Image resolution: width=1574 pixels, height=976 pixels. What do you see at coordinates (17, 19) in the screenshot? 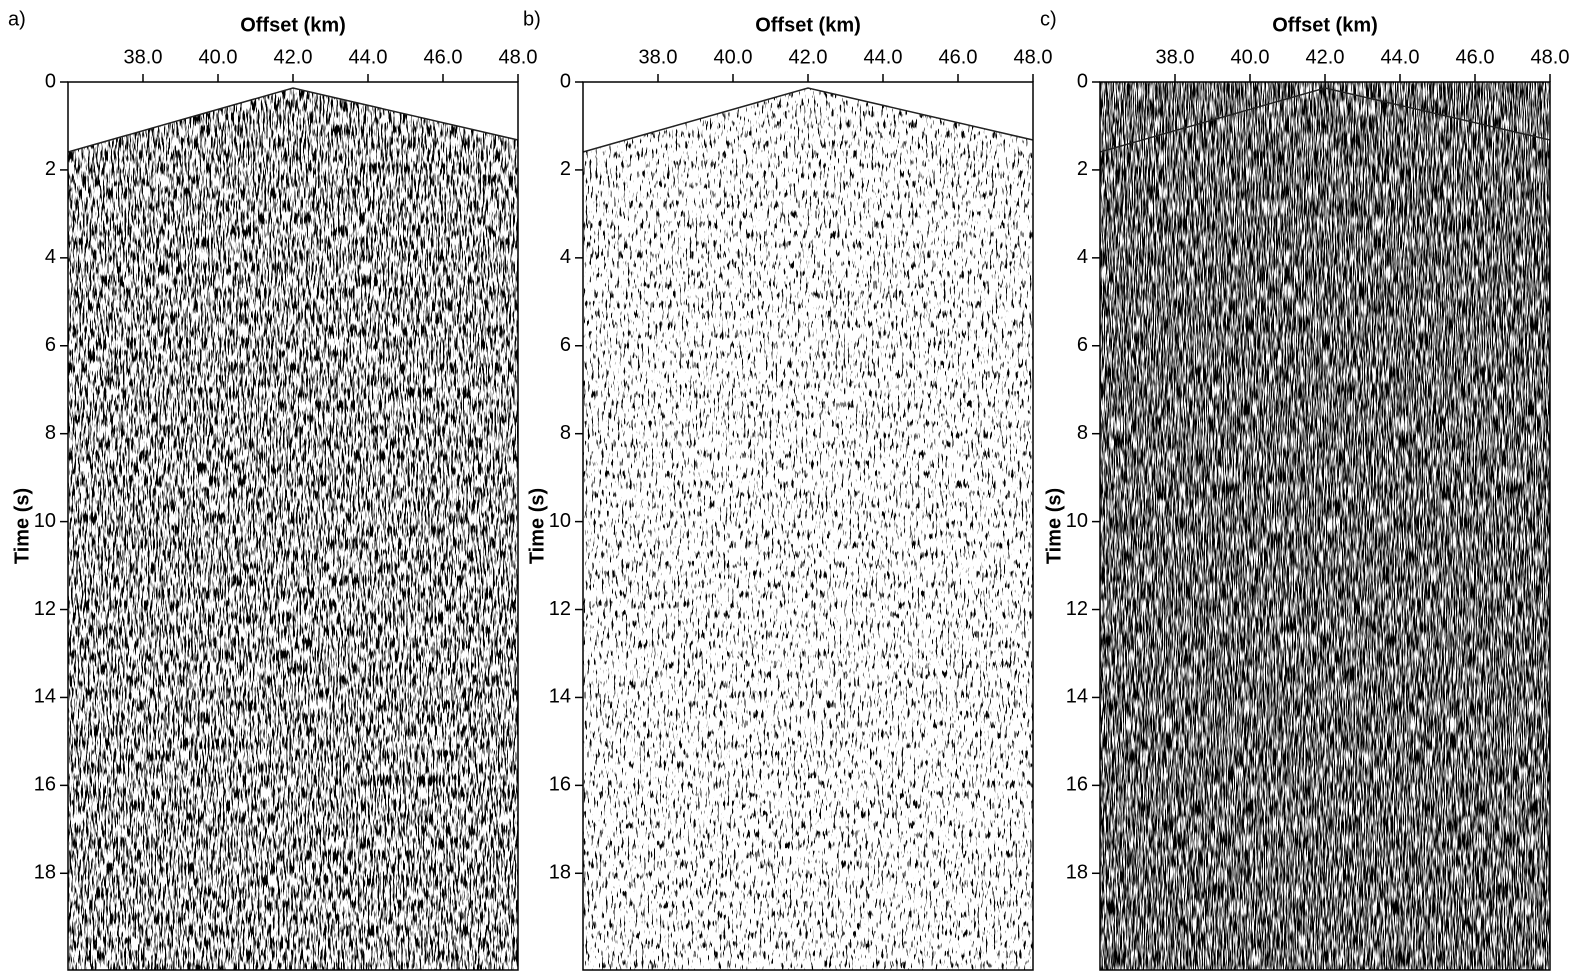
I see `panel-label: a)` at bounding box center [17, 19].